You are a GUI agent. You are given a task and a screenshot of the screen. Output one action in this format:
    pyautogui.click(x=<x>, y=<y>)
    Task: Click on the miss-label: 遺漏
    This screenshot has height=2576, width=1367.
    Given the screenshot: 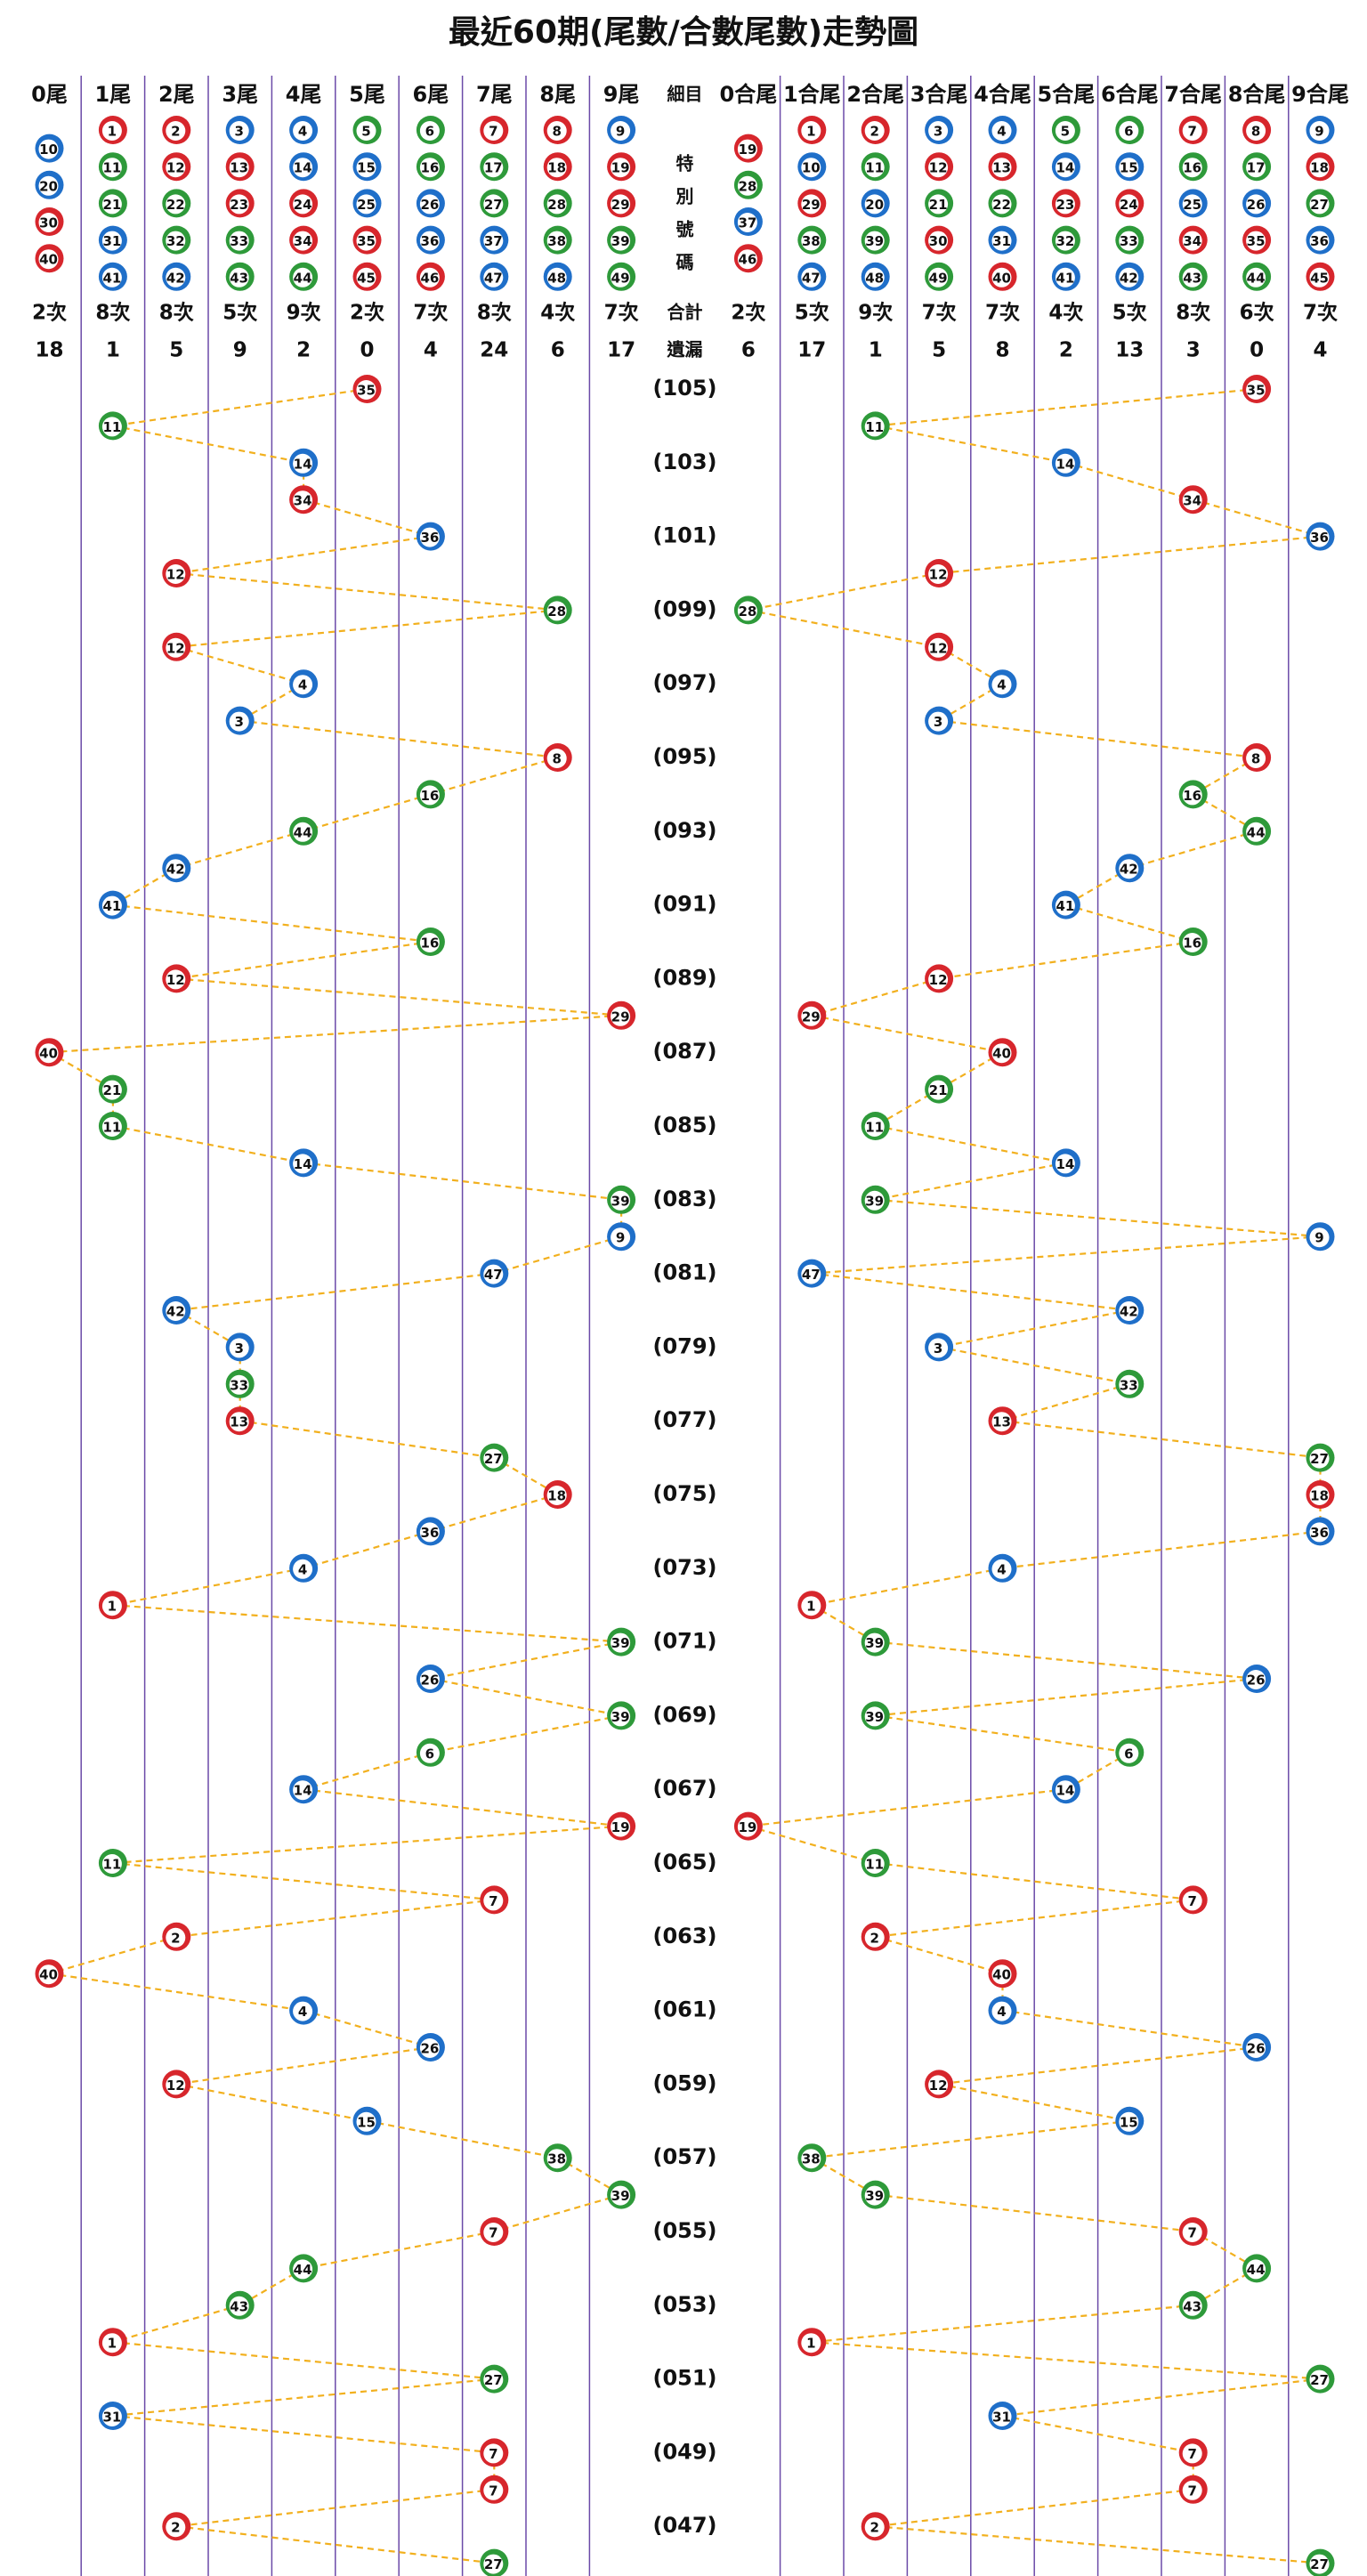 What is the action you would take?
    pyautogui.click(x=685, y=350)
    